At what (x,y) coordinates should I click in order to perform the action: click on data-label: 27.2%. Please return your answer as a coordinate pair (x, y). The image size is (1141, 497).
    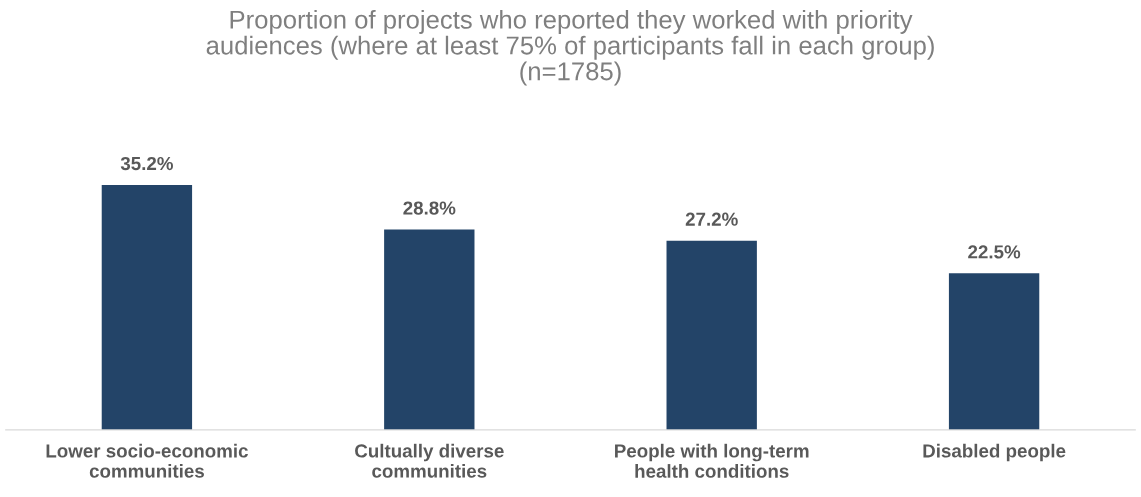
    Looking at the image, I should click on (711, 219).